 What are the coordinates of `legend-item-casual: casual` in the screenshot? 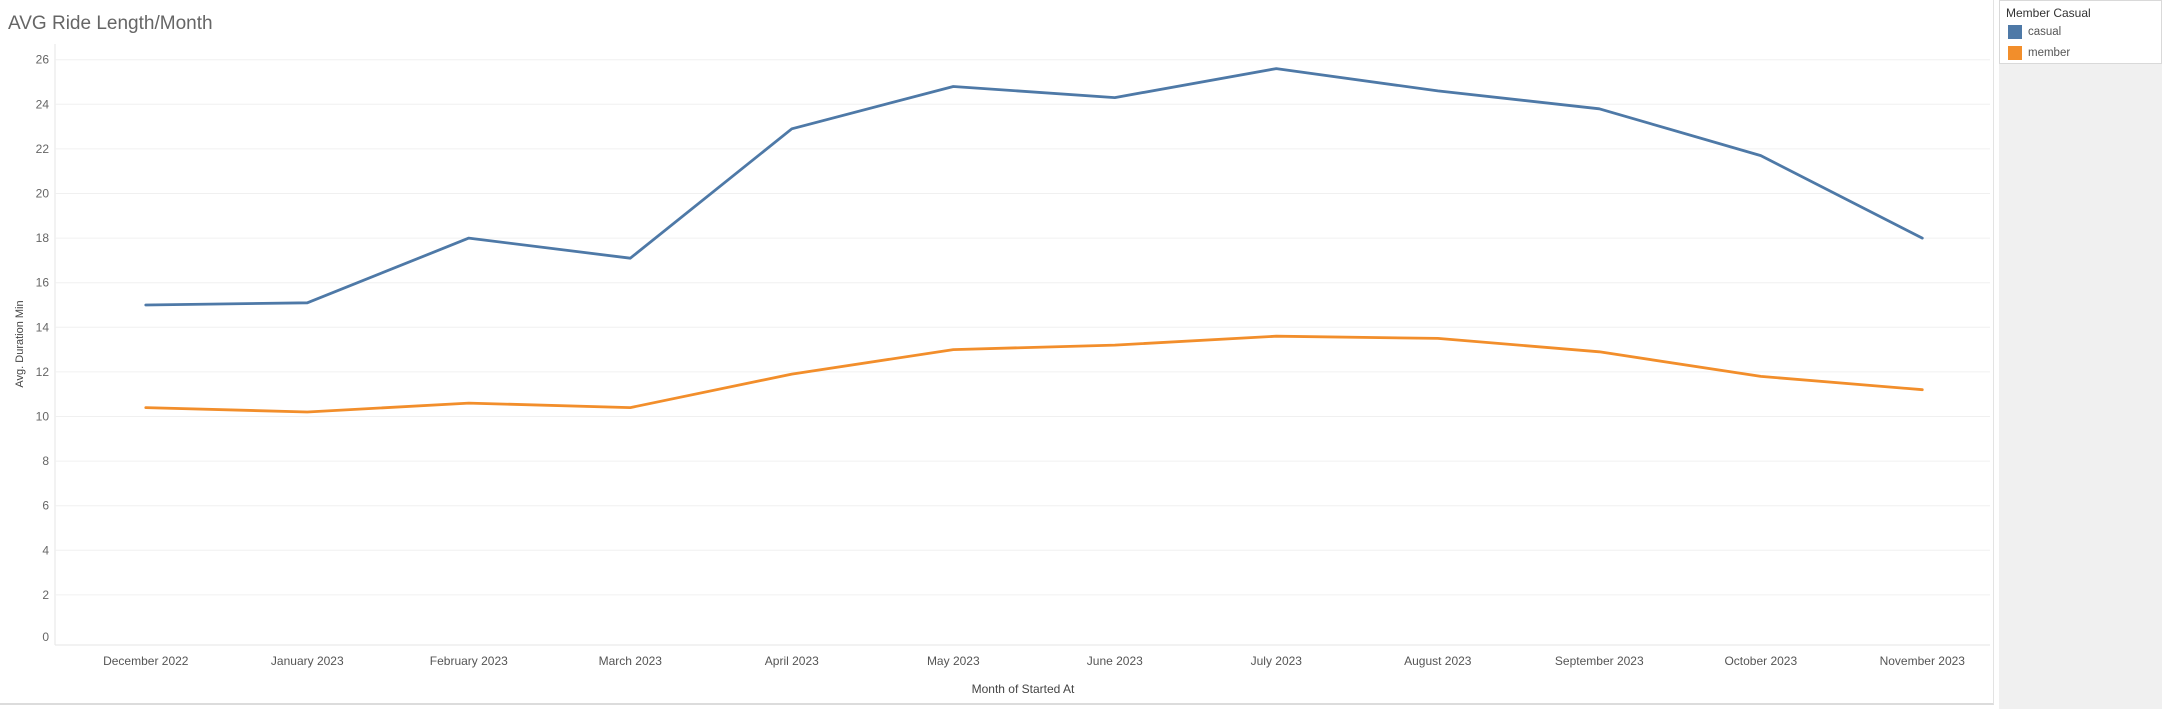 It's located at (2034, 31).